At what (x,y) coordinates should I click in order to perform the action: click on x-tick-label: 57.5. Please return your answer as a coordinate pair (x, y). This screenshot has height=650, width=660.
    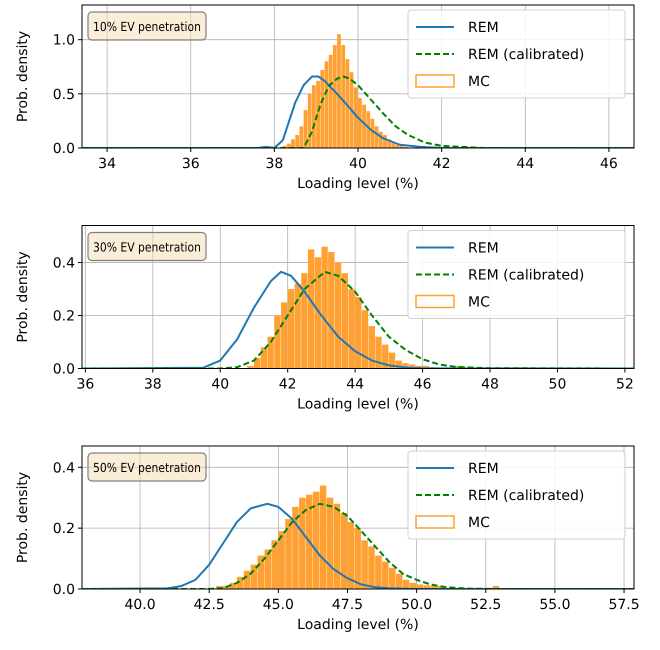
    Looking at the image, I should click on (624, 605).